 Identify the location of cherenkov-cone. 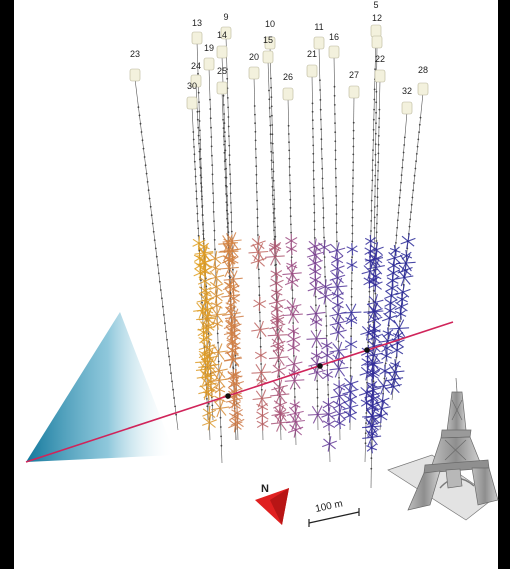
(100, 387).